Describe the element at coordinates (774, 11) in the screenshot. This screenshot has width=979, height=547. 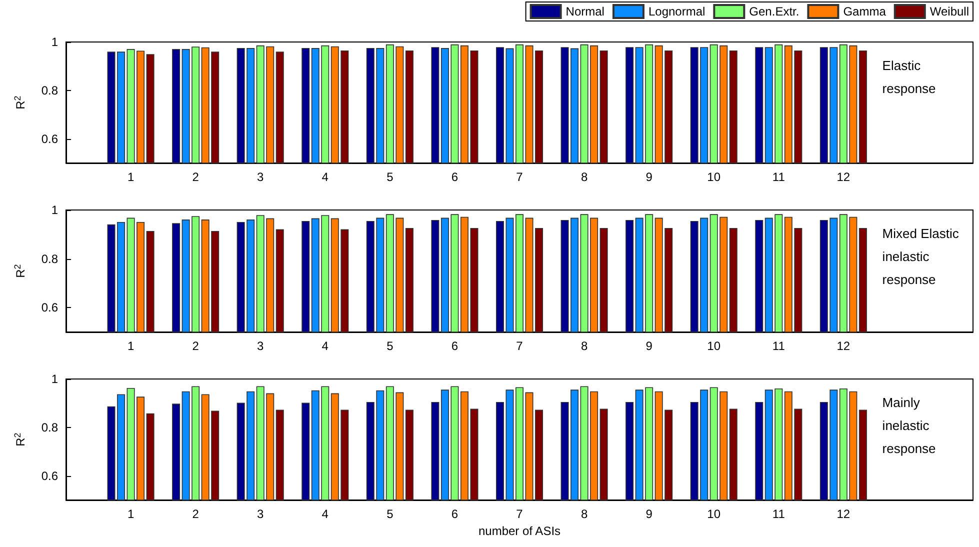
I see `legend-label: Gen.Extr.` at that location.